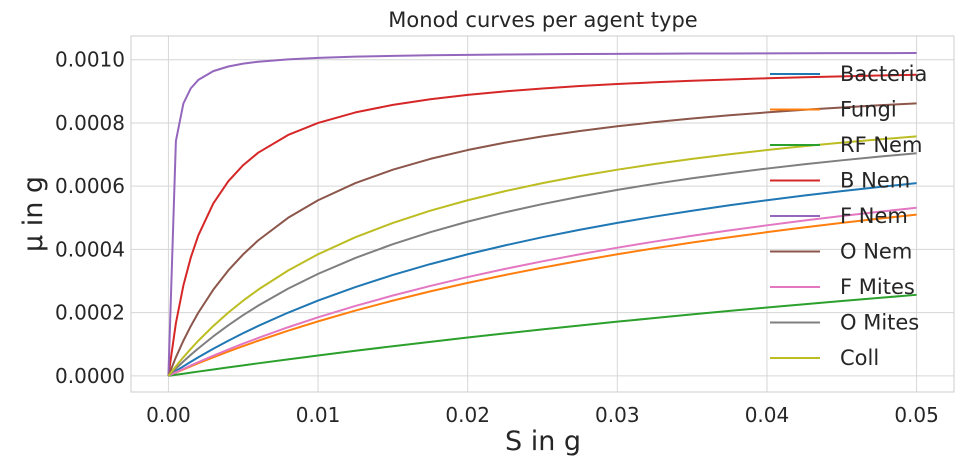 The image size is (966, 466). Describe the element at coordinates (168, 415) in the screenshot. I see `x-tick-label: 0.00` at that location.